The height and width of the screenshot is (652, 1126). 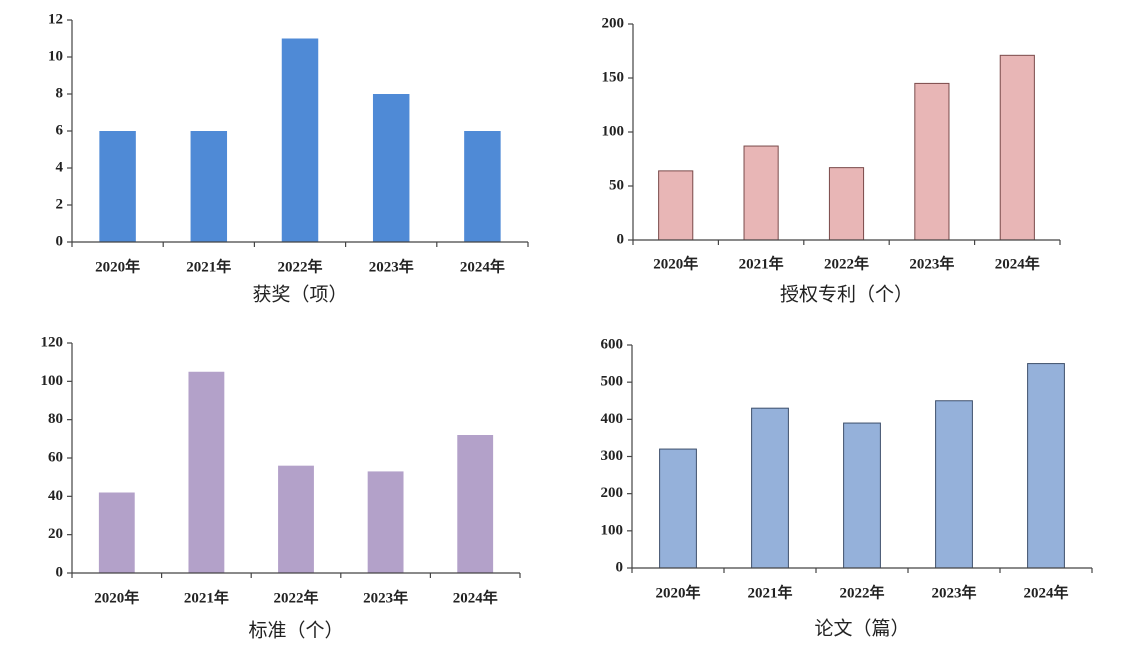 I want to click on y-tick-label: 60, so click(x=55, y=457).